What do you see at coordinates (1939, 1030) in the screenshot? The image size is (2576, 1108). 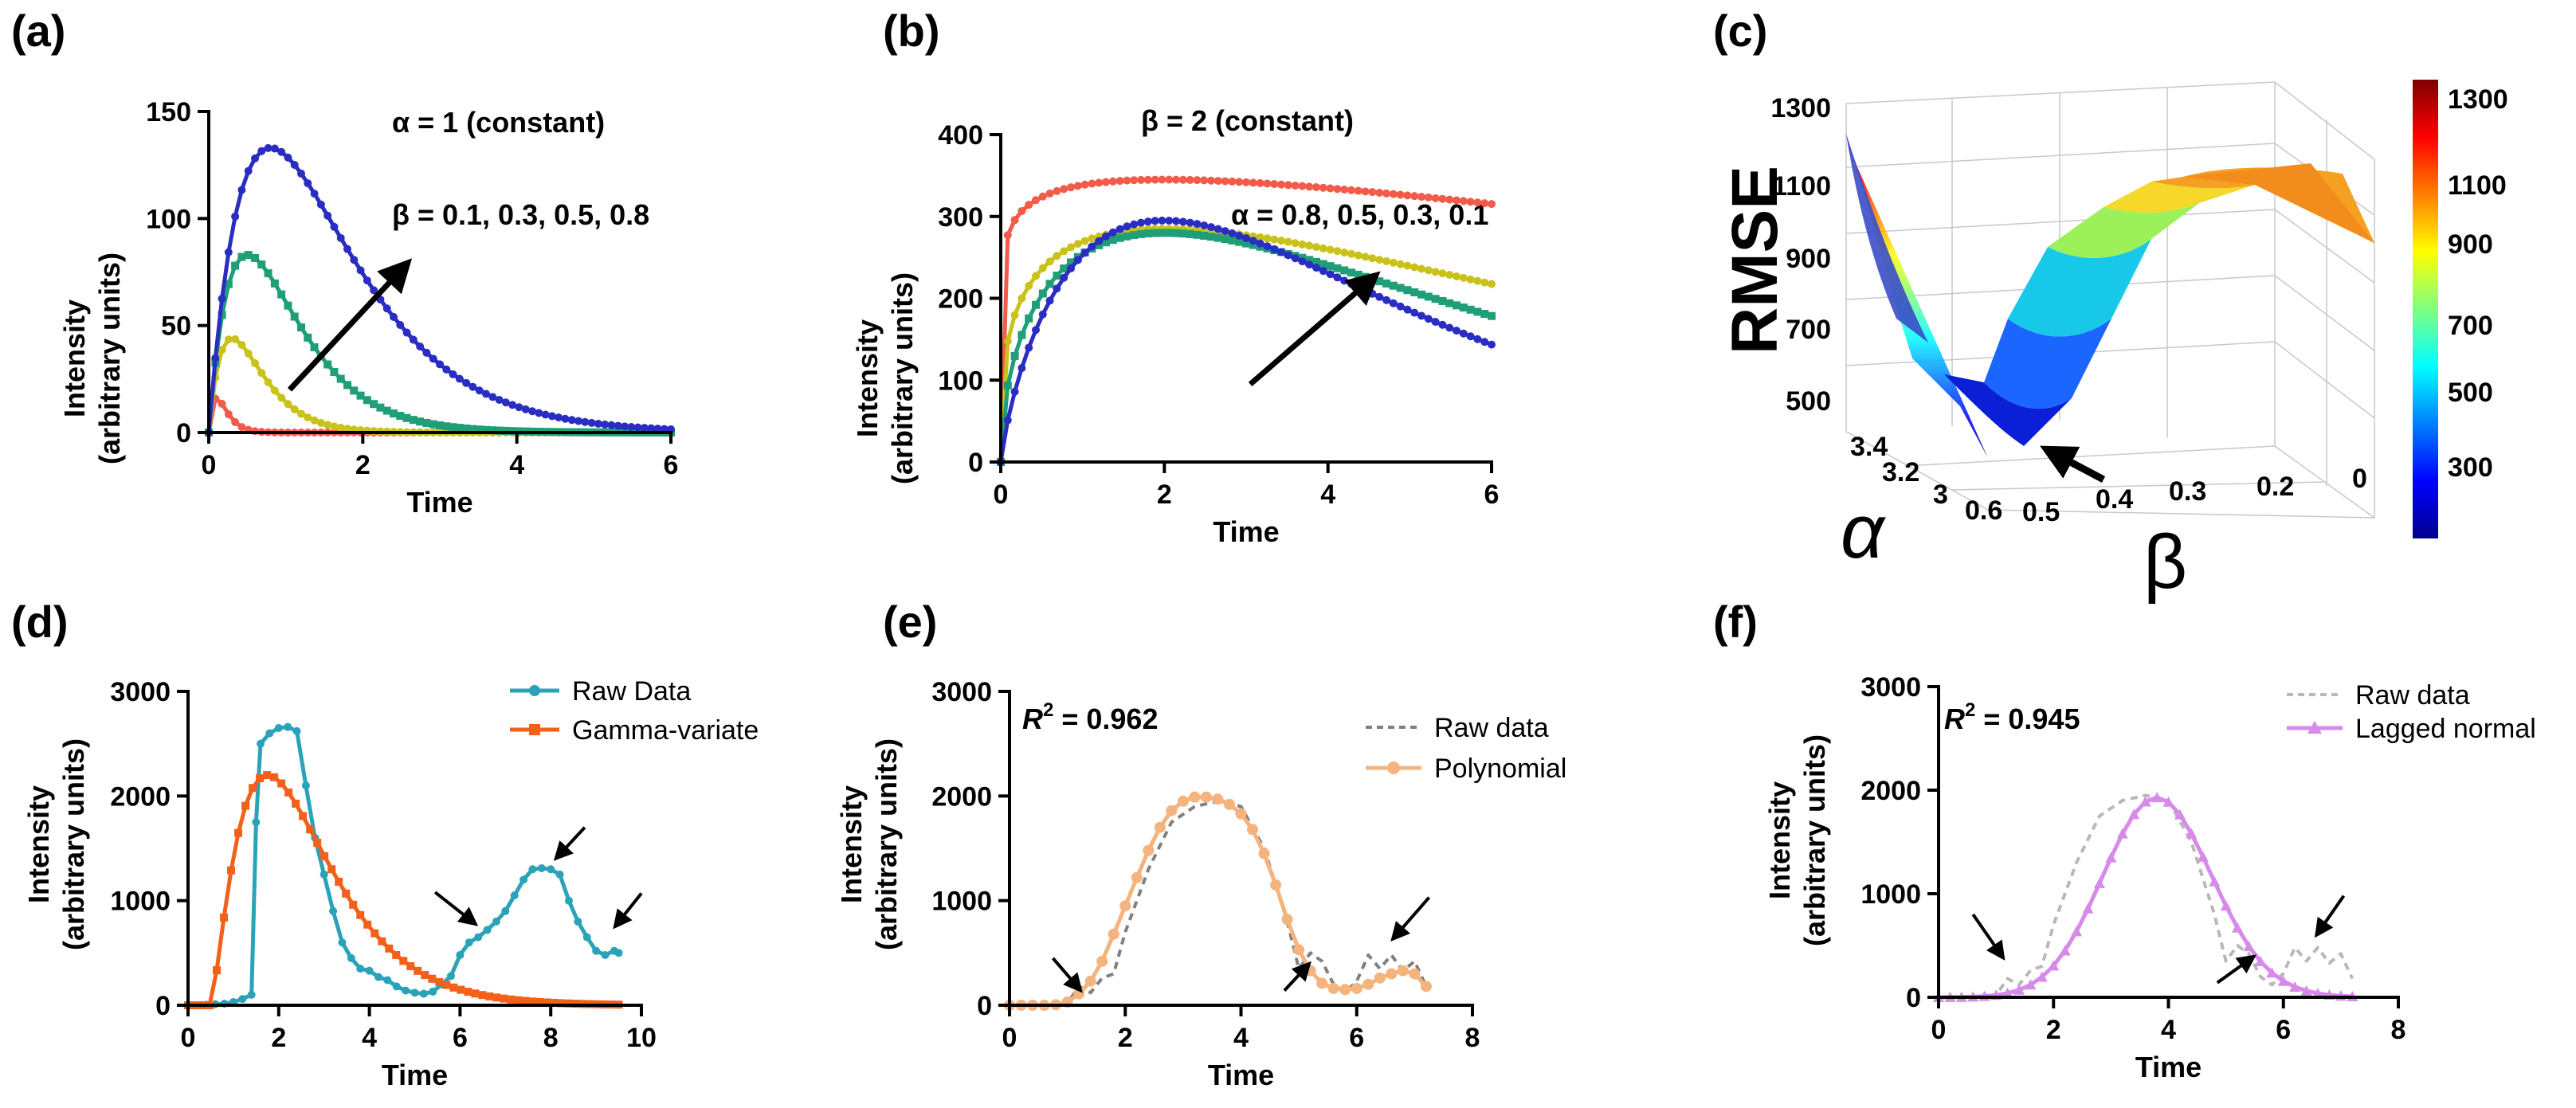 I see `x-tick-label-f-0: 0` at bounding box center [1939, 1030].